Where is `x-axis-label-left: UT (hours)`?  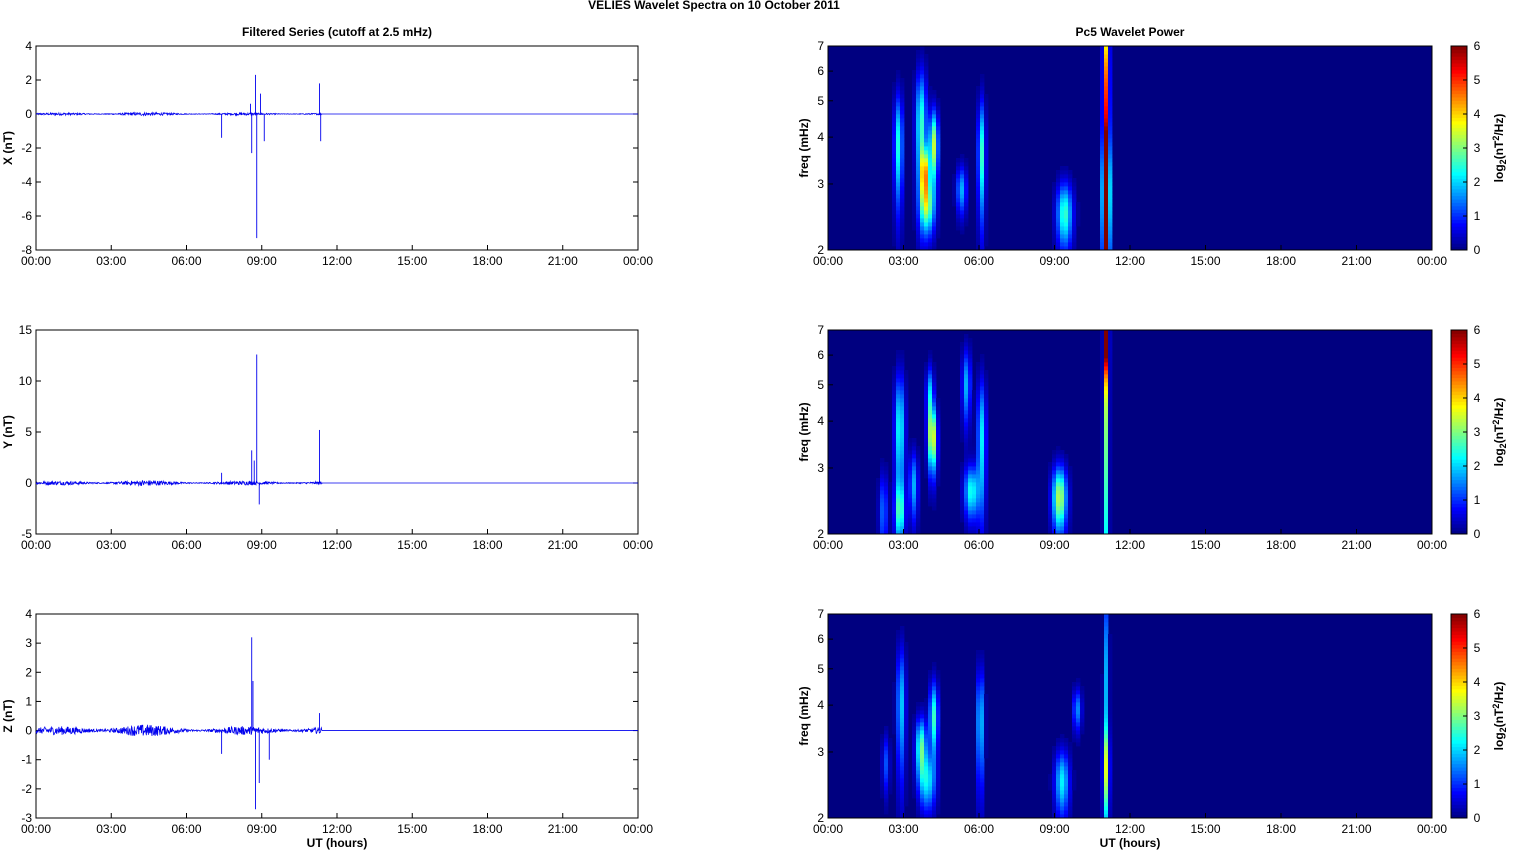 x-axis-label-left: UT (hours) is located at coordinates (337, 843).